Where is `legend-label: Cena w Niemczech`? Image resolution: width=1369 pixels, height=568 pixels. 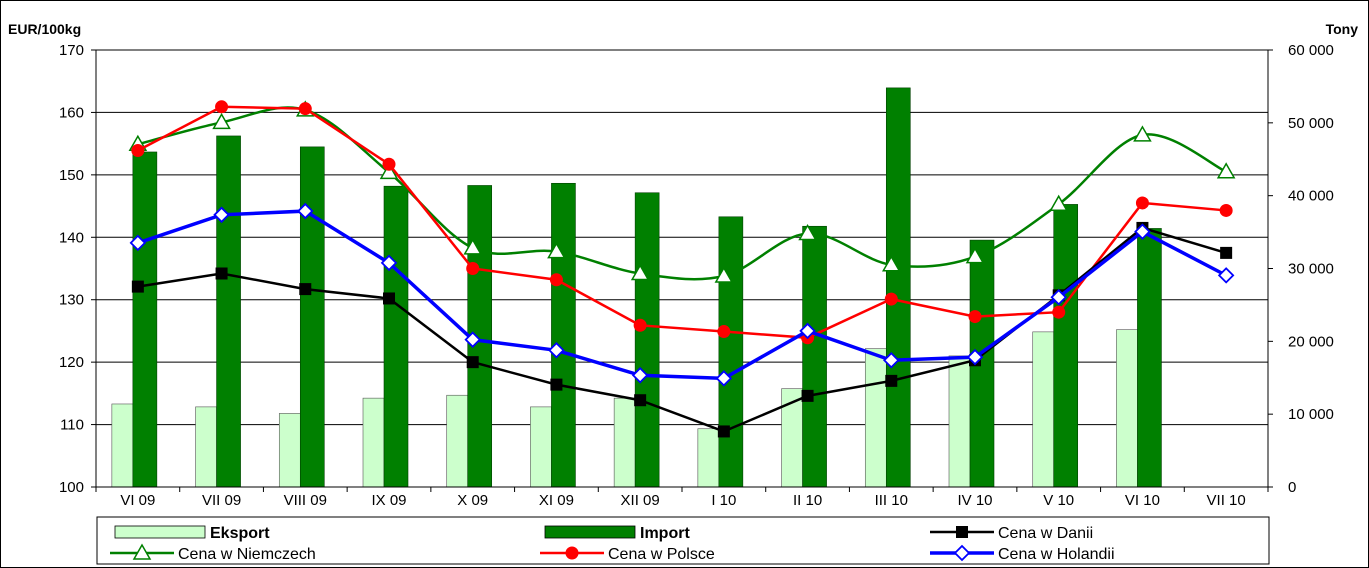 legend-label: Cena w Niemczech is located at coordinates (247, 554).